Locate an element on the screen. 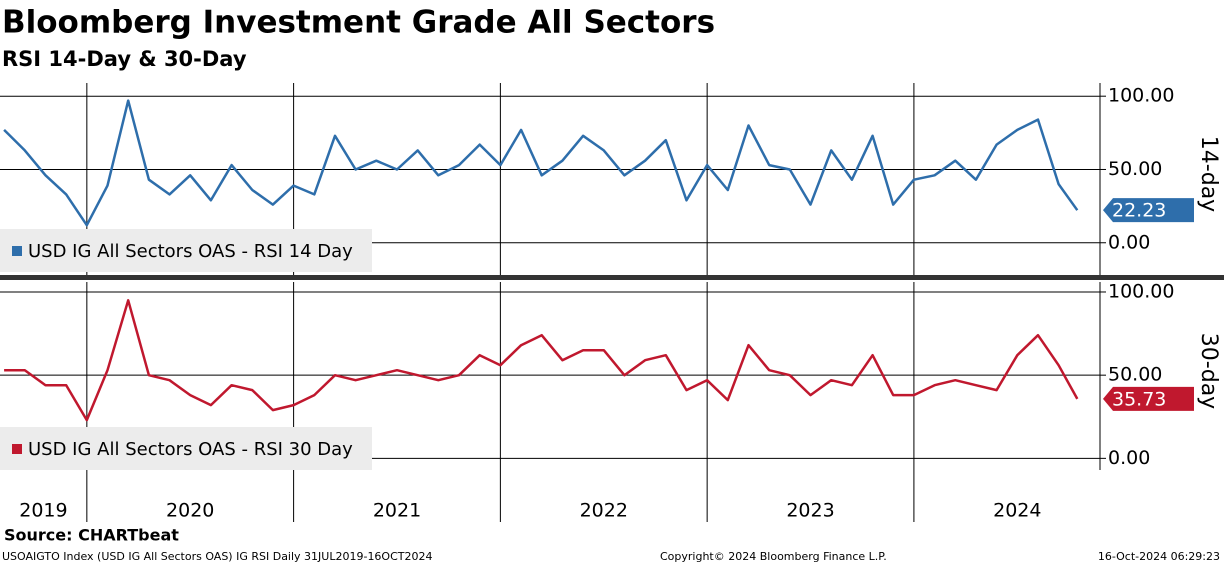  x-tick-label: 2020 is located at coordinates (190, 511).